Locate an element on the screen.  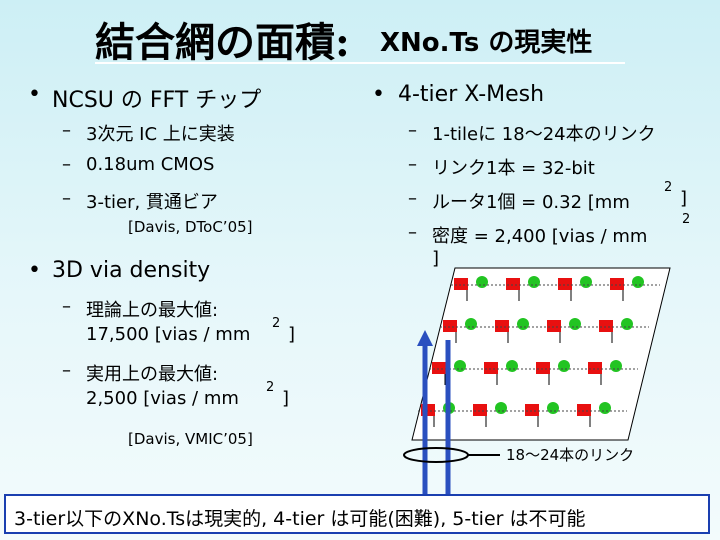
bullet: 4-tier X-Mesh is located at coordinates (471, 94).